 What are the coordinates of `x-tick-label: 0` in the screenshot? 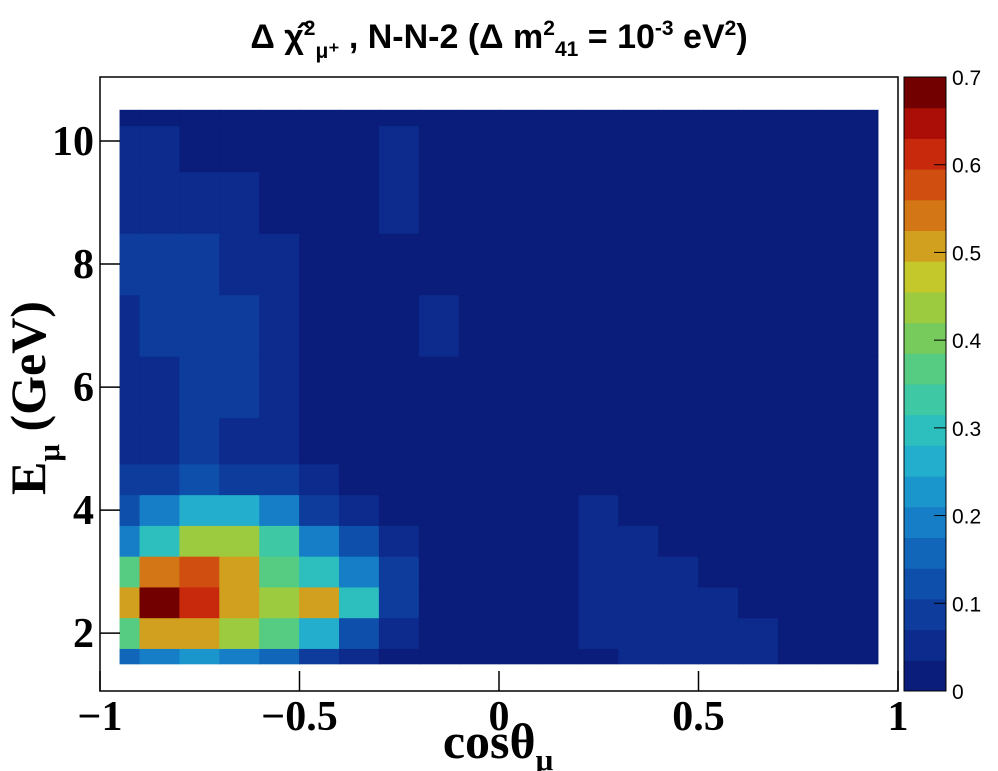 It's located at (499, 717).